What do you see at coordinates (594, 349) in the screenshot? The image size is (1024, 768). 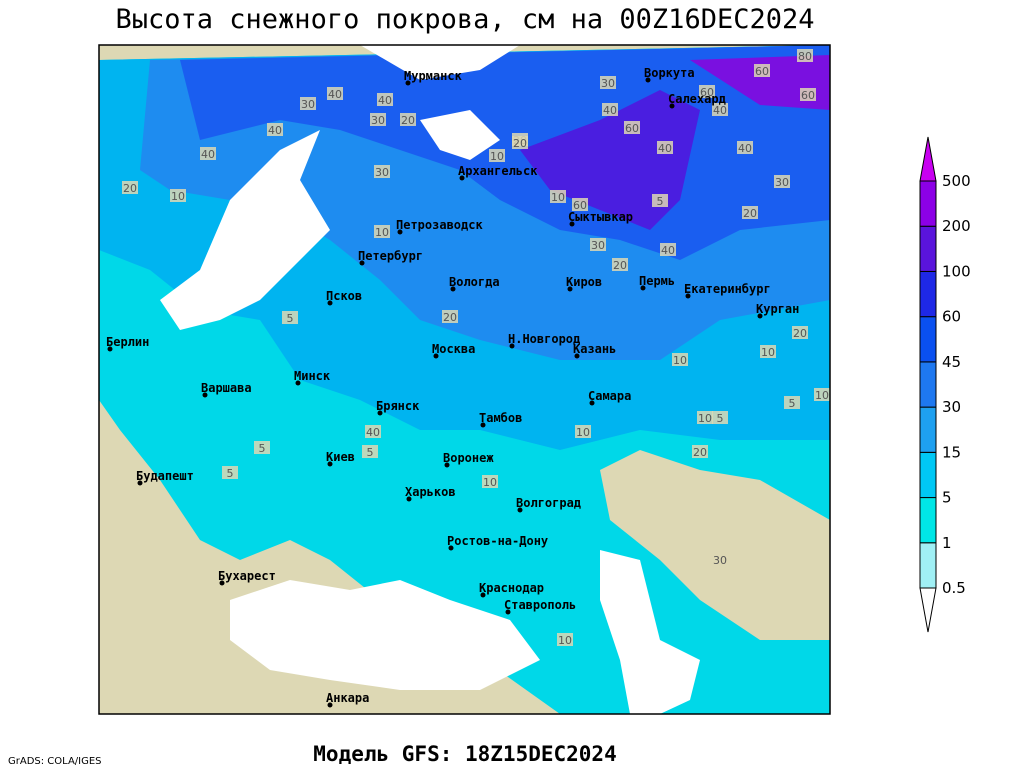 I see `city-label: Казань` at bounding box center [594, 349].